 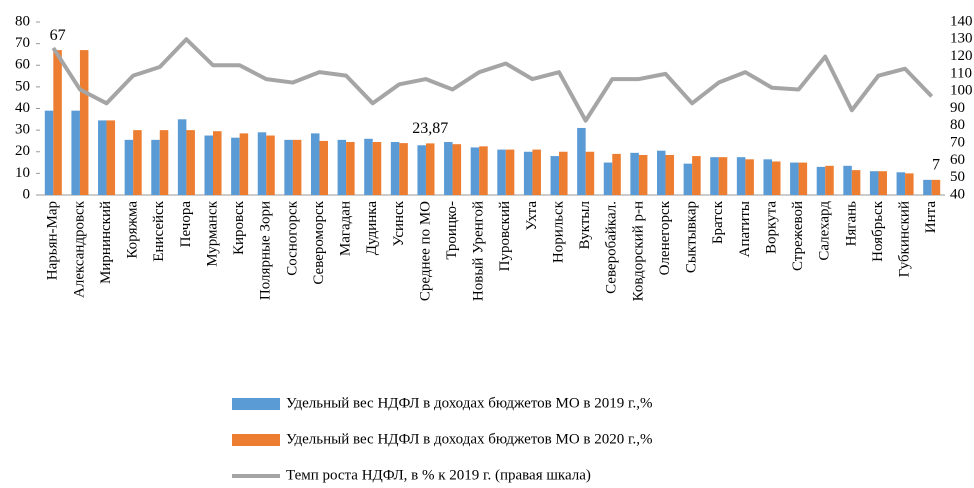 I want to click on x-tick-label: Ухта, so click(x=532, y=216).